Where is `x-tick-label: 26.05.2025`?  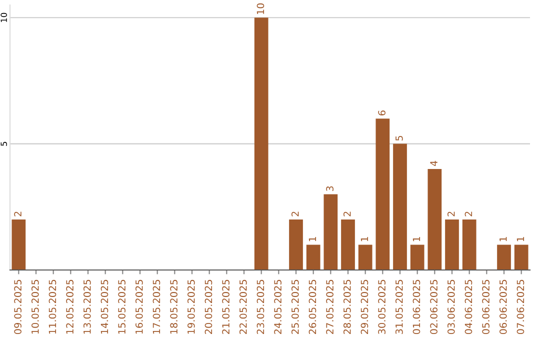 x-tick-label: 26.05.2025 is located at coordinates (312, 307).